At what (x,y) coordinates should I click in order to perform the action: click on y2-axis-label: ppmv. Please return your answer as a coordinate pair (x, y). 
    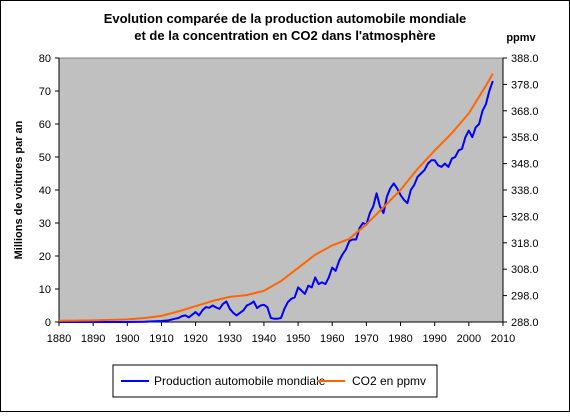
    Looking at the image, I should click on (521, 38).